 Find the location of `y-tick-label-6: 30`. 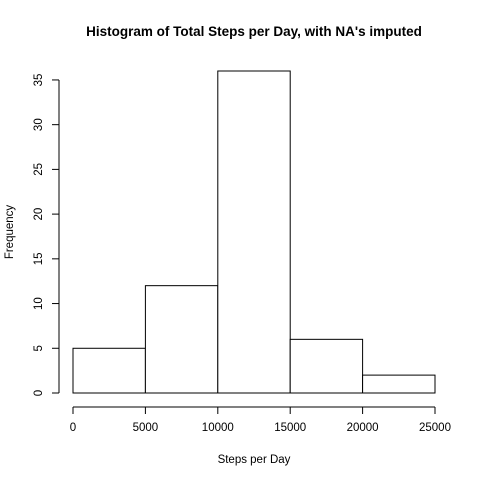

y-tick-label-6: 30 is located at coordinates (39, 124).